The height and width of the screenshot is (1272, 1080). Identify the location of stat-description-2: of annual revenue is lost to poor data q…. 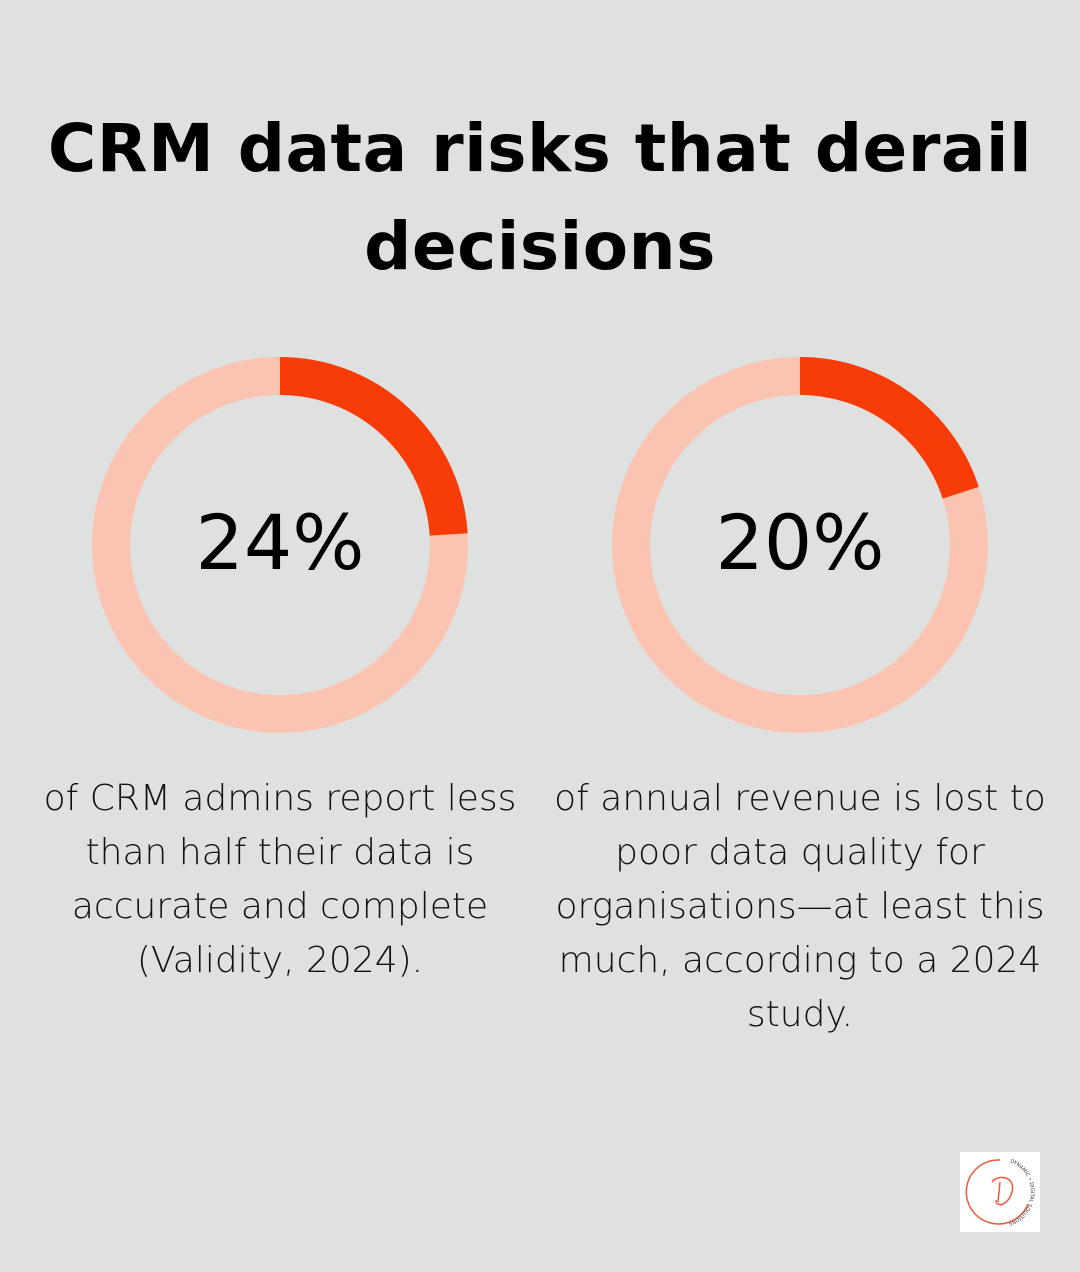
(800, 906).